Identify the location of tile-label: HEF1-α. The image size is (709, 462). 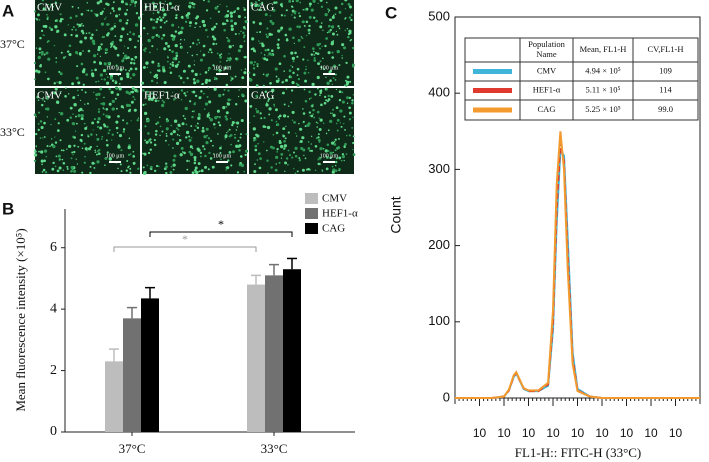
(162, 96).